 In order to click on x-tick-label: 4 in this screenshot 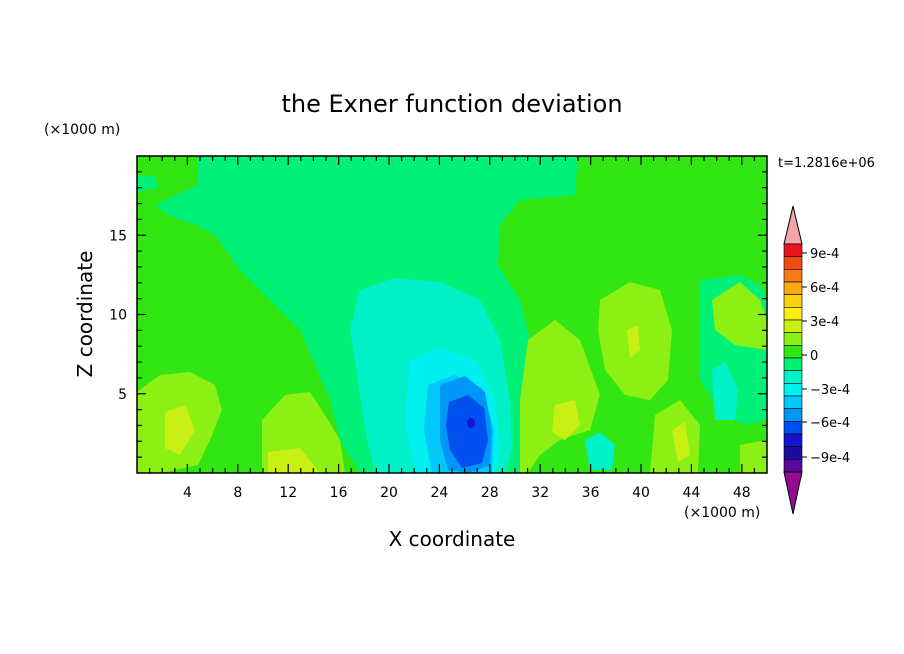, I will do `click(187, 493)`.